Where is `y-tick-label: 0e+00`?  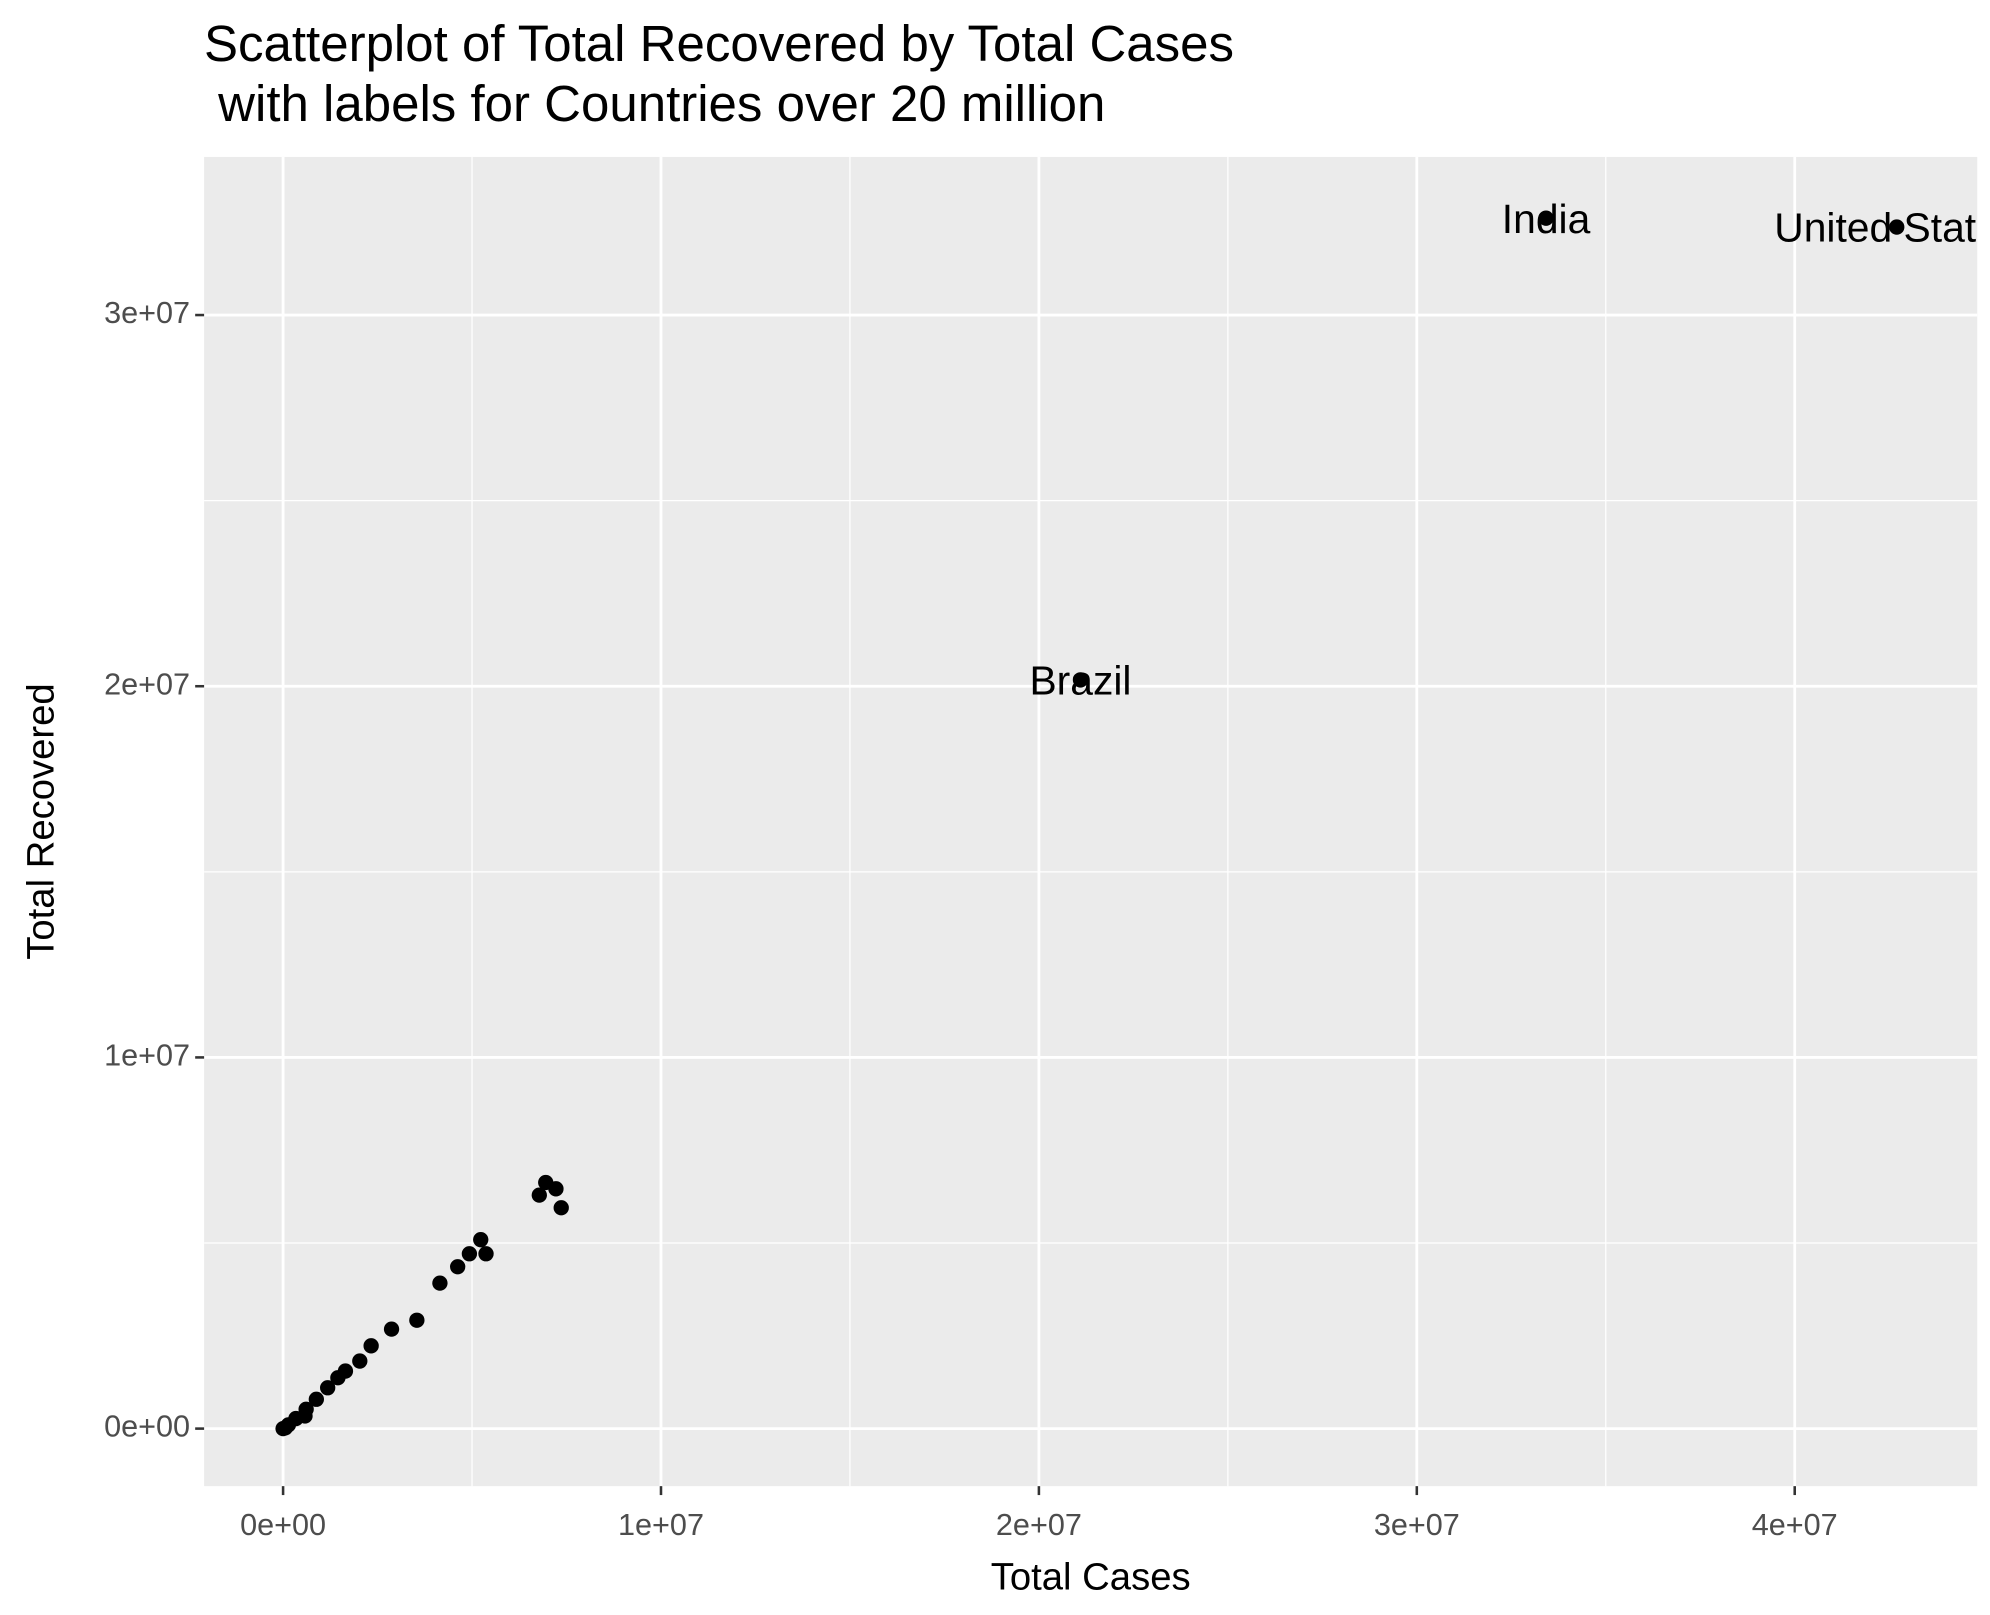
y-tick-label: 0e+00 is located at coordinates (147, 1427).